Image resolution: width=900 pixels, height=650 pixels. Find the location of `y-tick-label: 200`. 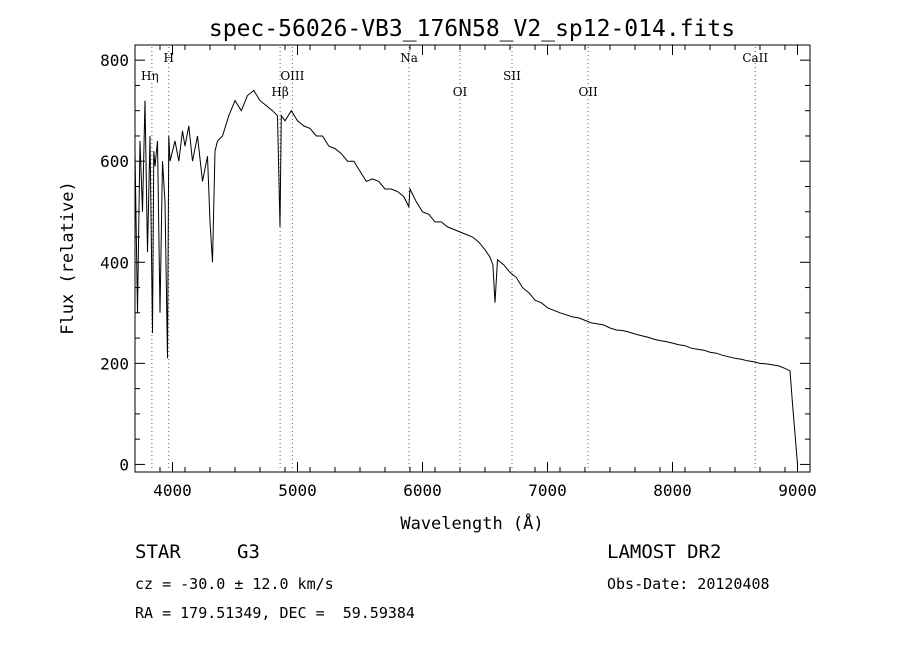

y-tick-label: 200 is located at coordinates (114, 363).